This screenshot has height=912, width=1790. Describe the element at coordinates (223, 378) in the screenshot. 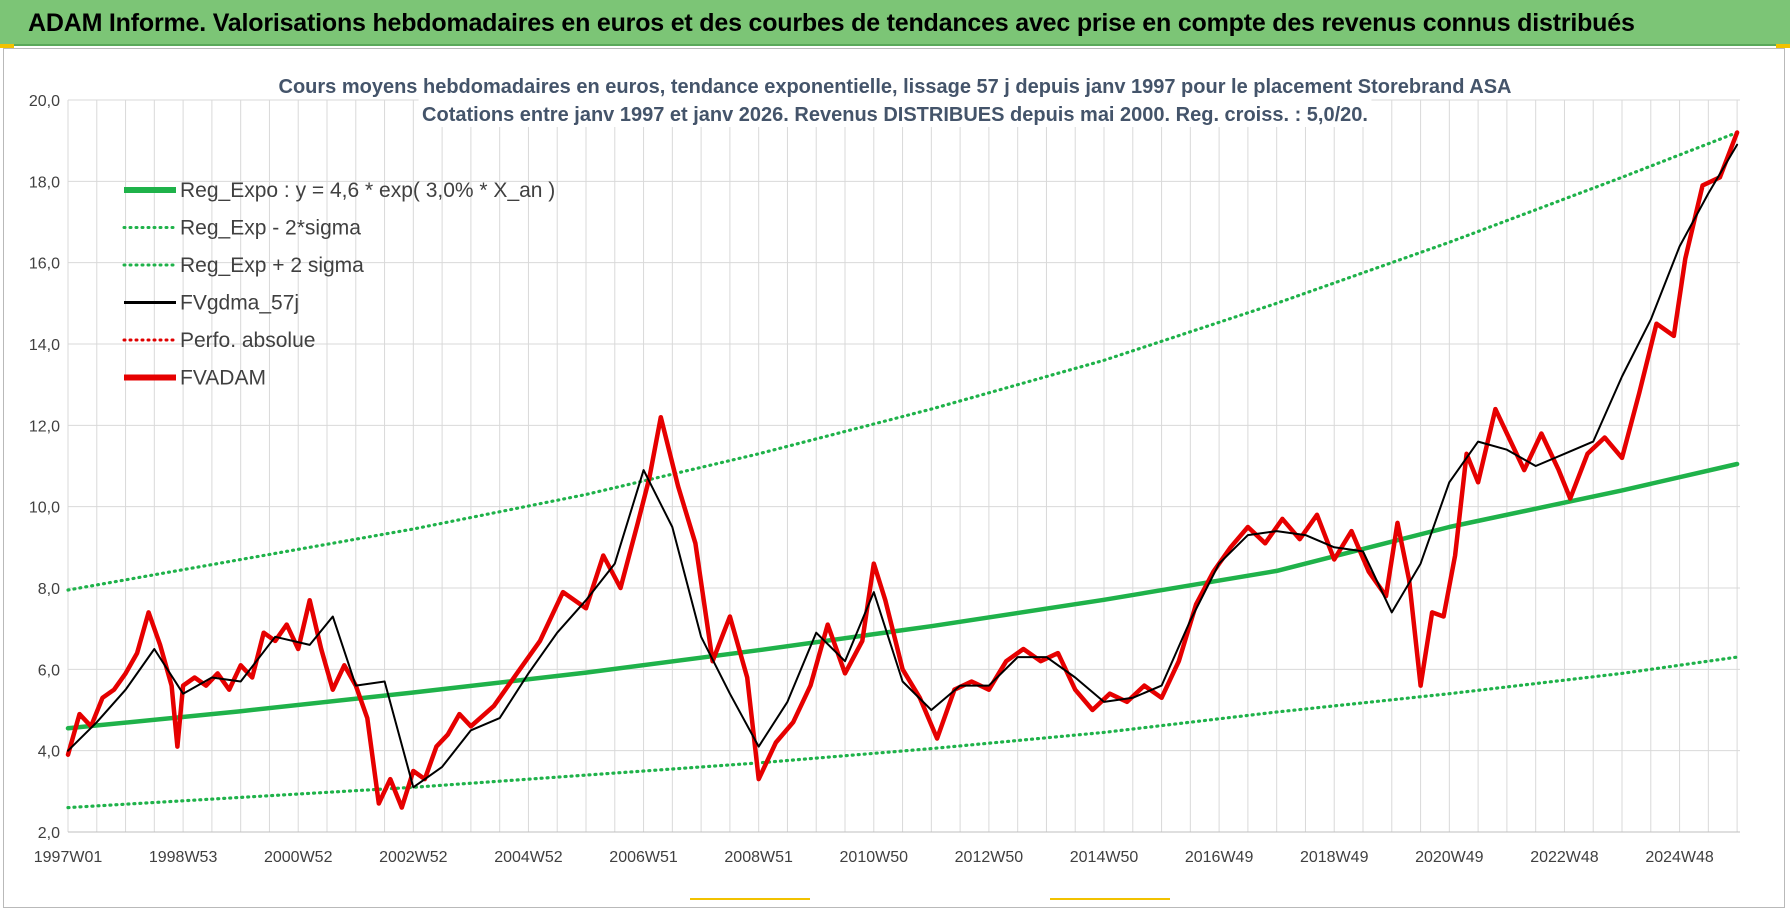

I see `legend-entry-5: FVADAM` at that location.